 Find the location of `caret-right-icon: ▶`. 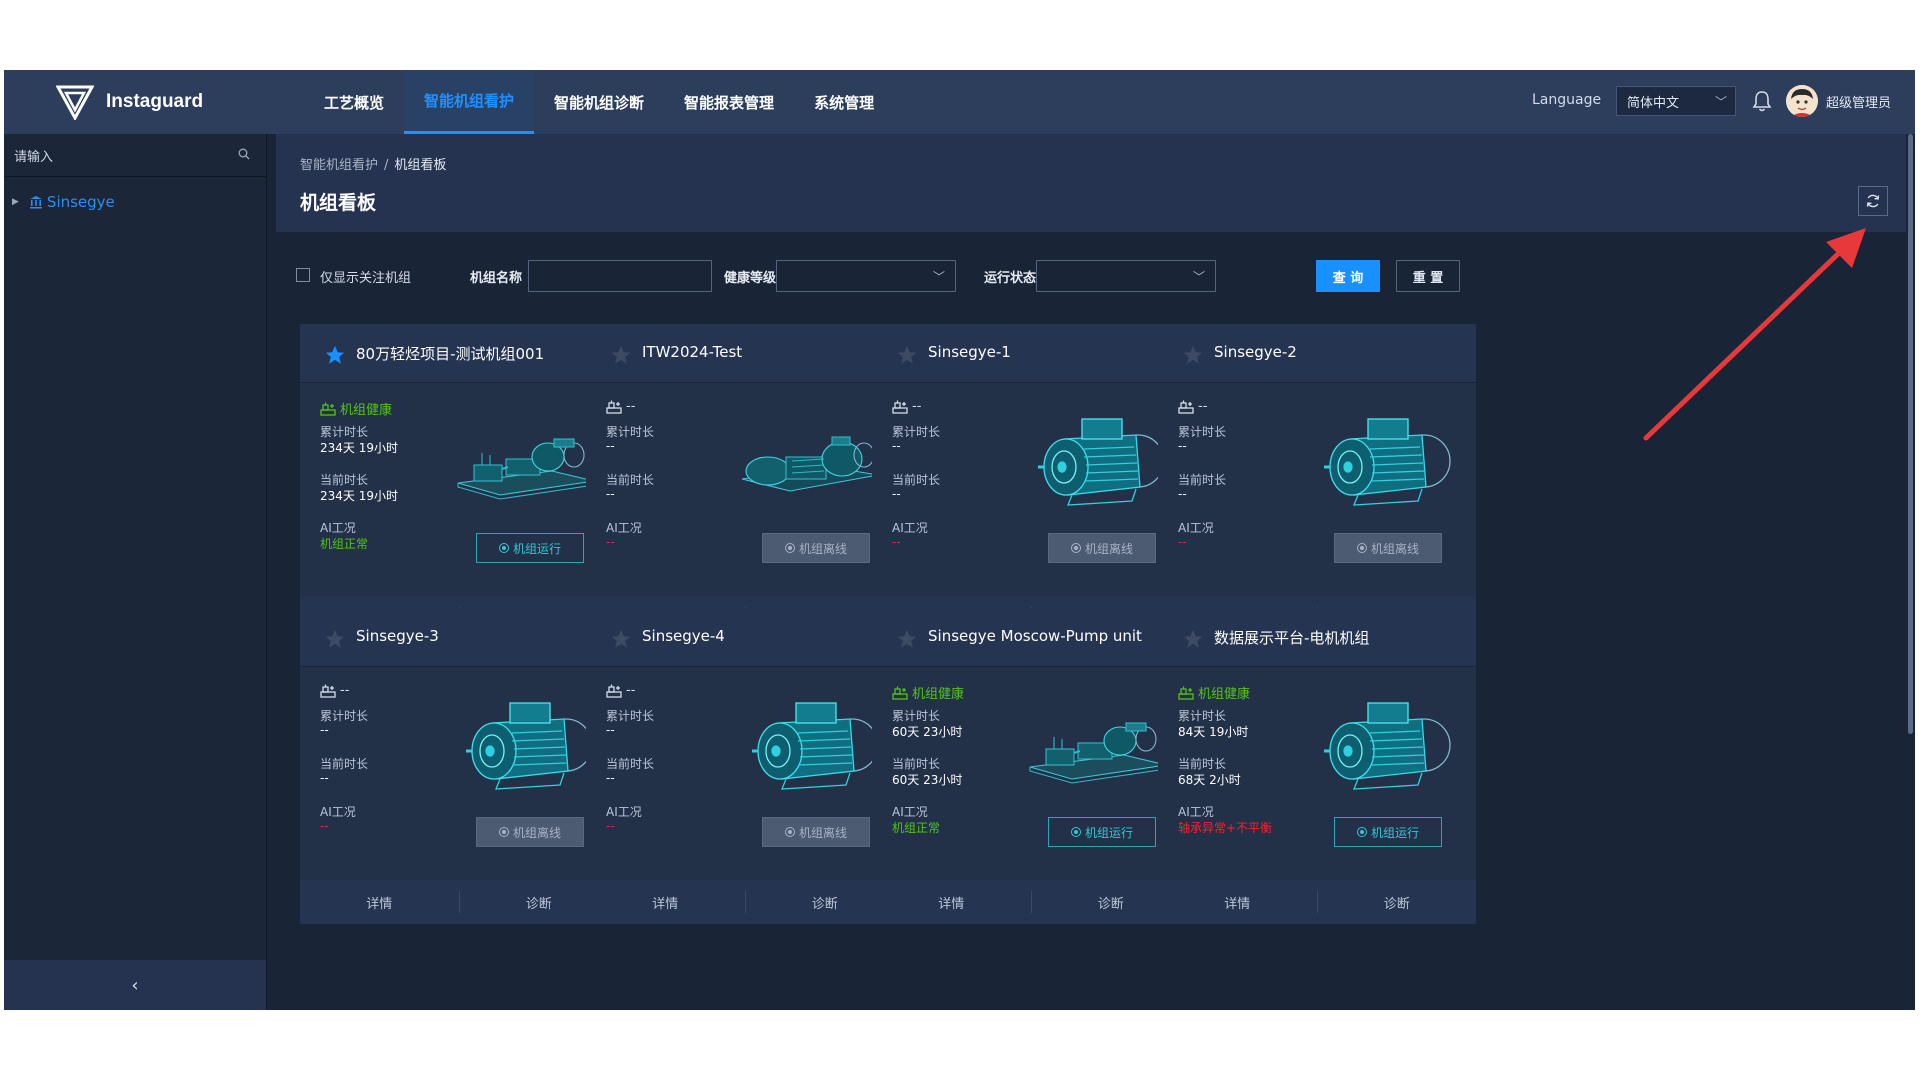

caret-right-icon: ▶ is located at coordinates (15, 202).